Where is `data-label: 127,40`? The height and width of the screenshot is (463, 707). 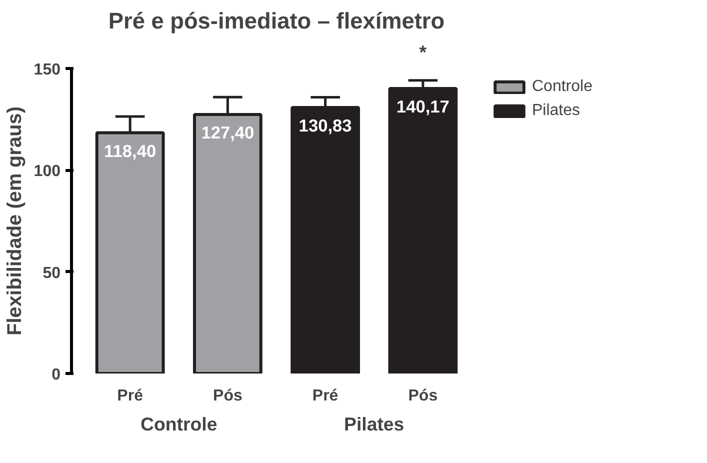 data-label: 127,40 is located at coordinates (227, 132).